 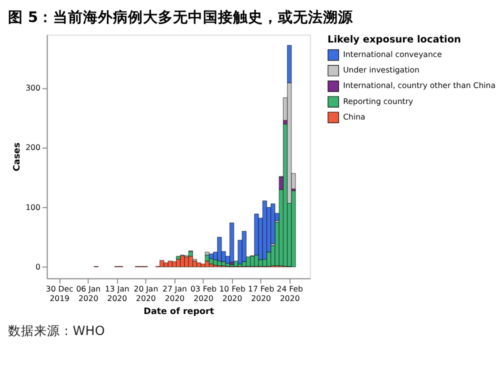 What do you see at coordinates (203, 294) in the screenshot?
I see `x-tick-label: 03 Feb 2020` at bounding box center [203, 294].